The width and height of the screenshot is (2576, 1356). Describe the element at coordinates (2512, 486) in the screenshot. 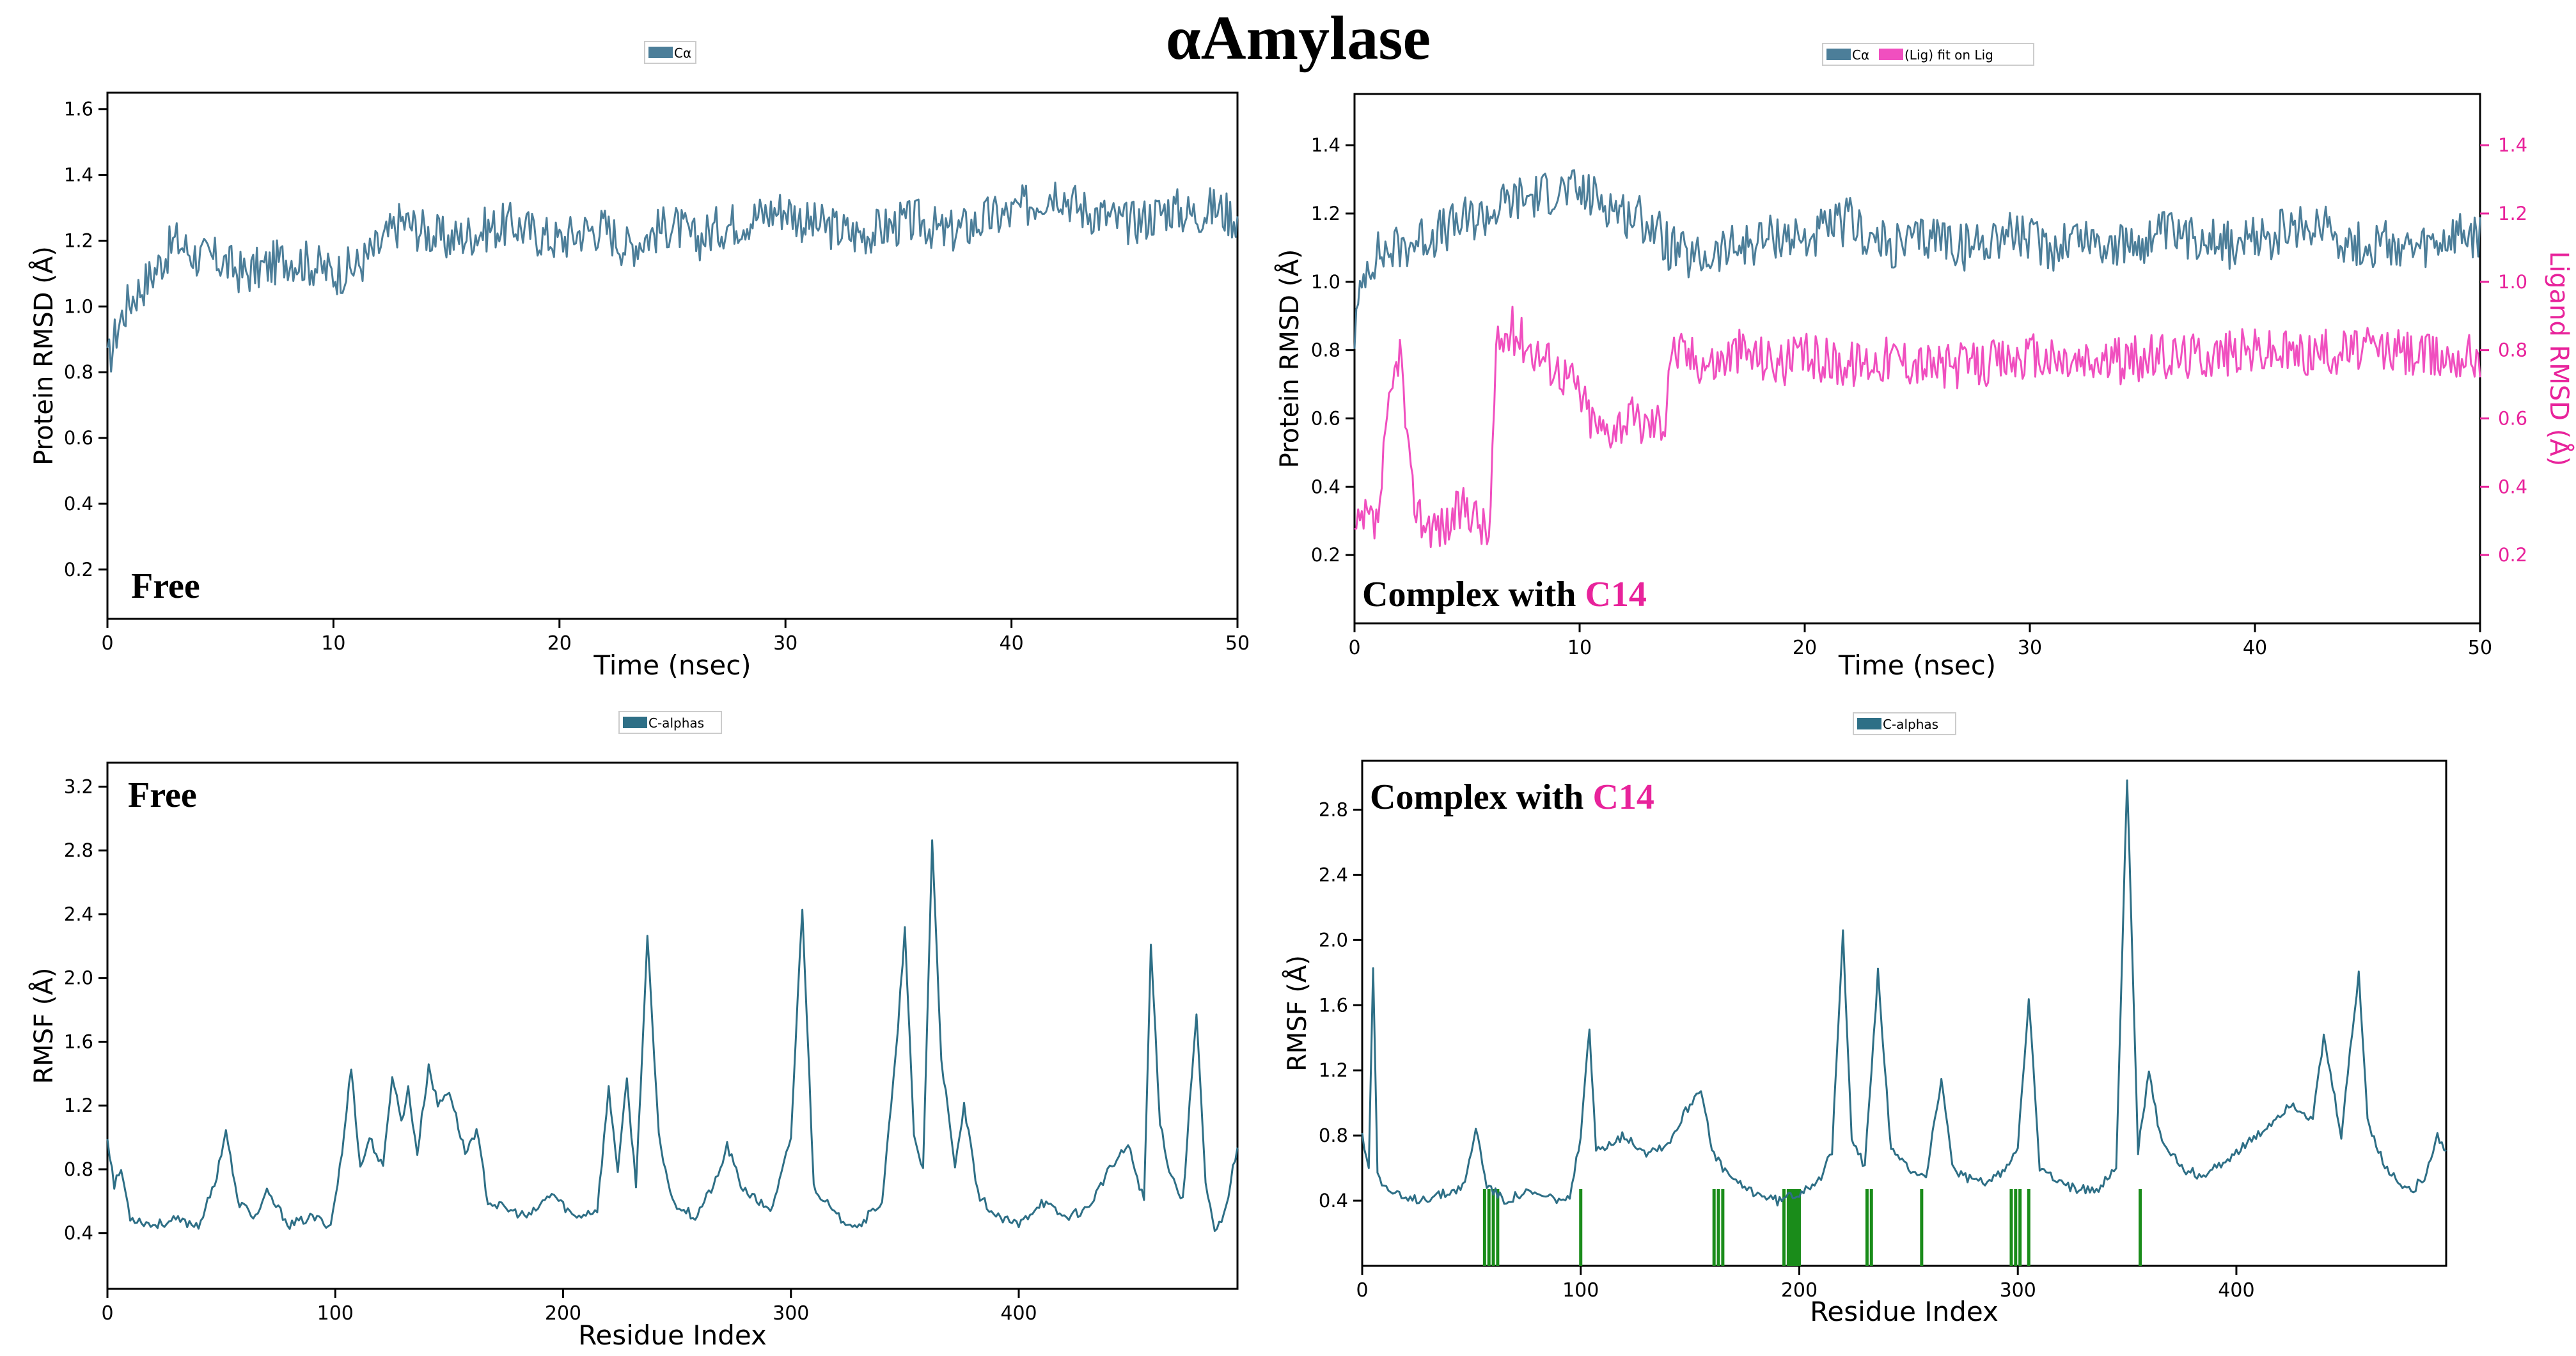

I see `right-y-tick-label: 0.4` at that location.